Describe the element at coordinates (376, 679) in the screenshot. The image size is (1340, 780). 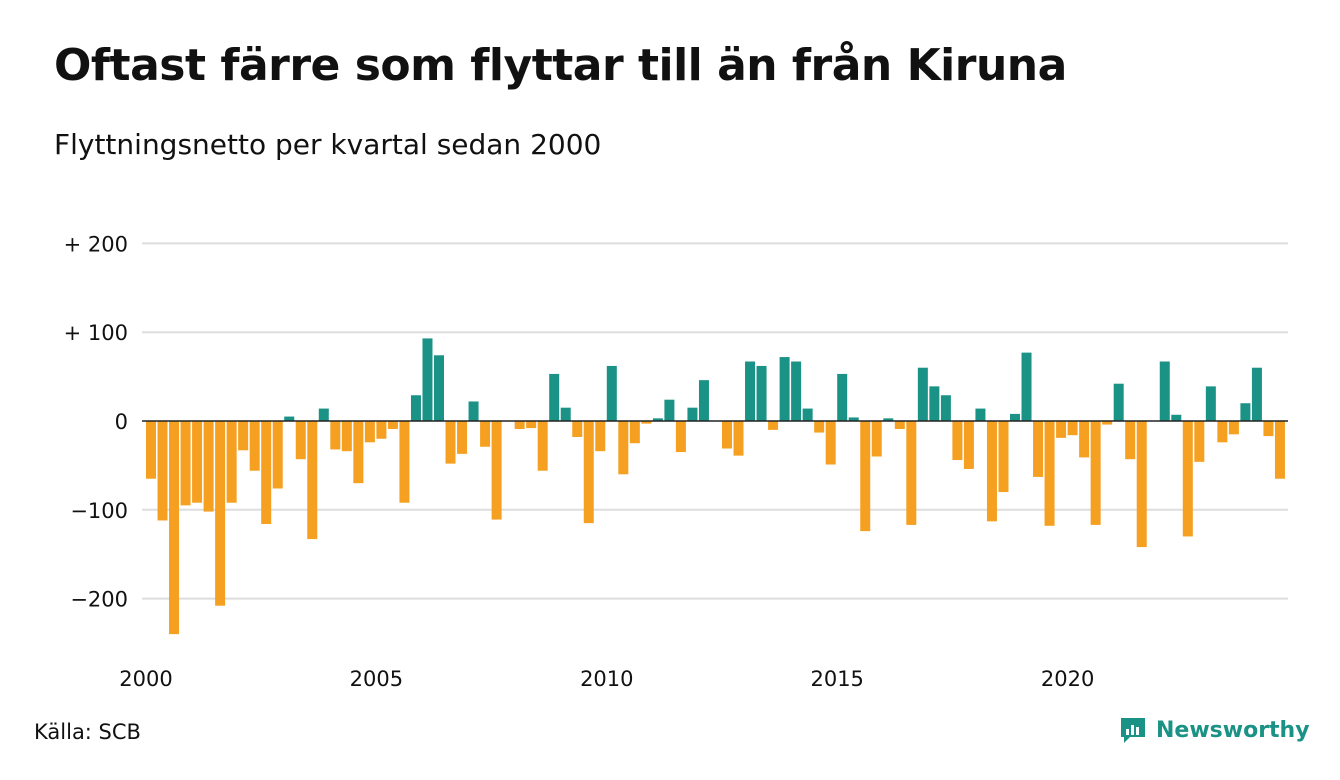
I see `x-tick-label: 2005` at that location.